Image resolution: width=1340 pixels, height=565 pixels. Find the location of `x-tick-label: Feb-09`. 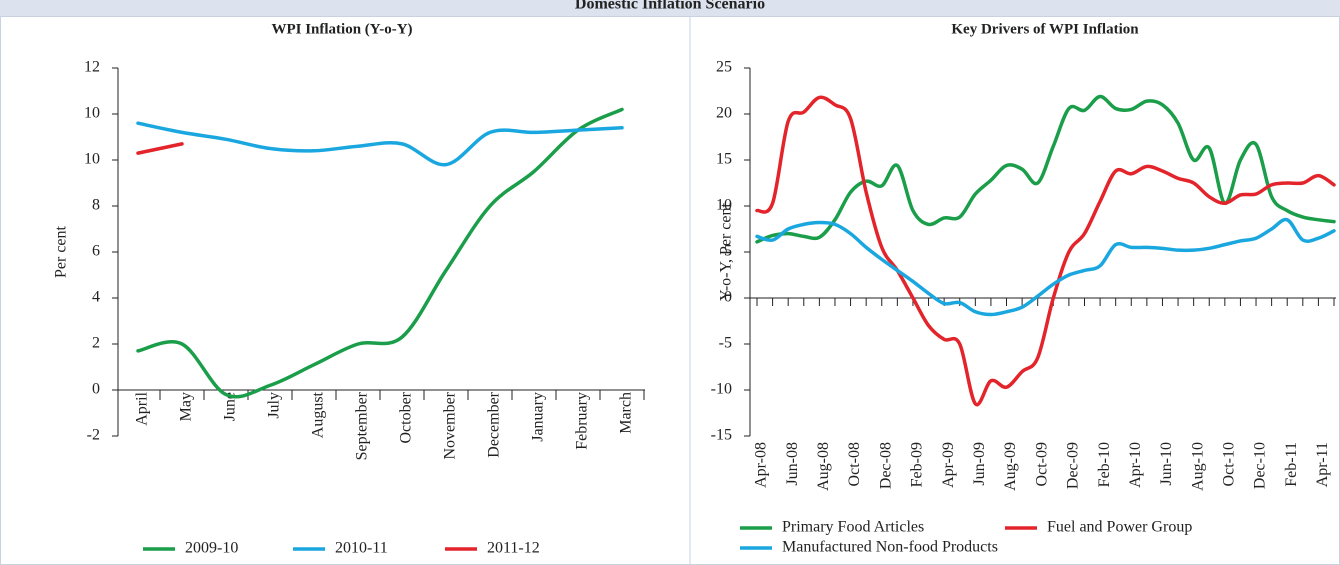

x-tick-label: Feb-09 is located at coordinates (917, 464).